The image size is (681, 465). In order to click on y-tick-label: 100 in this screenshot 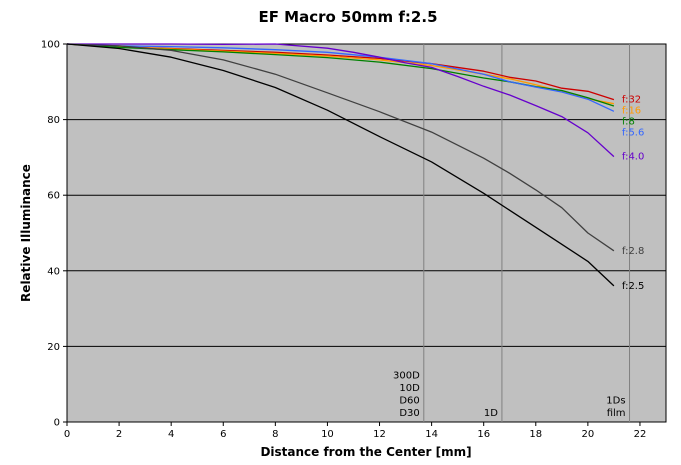, I will do `click(50, 45)`.